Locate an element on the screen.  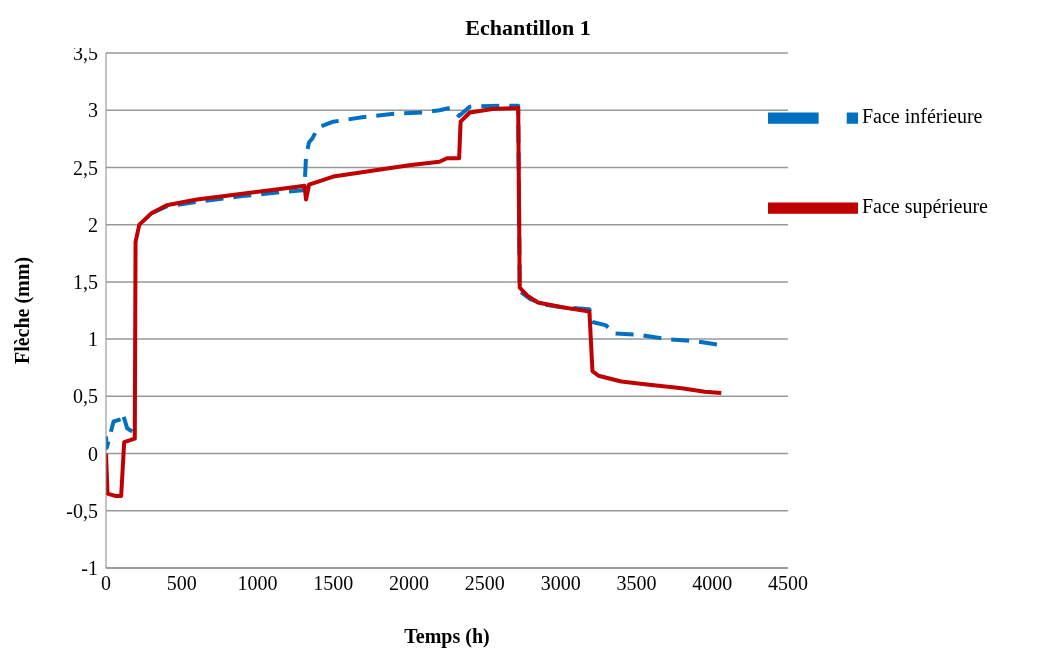
x-tick-label: 4000 is located at coordinates (712, 583).